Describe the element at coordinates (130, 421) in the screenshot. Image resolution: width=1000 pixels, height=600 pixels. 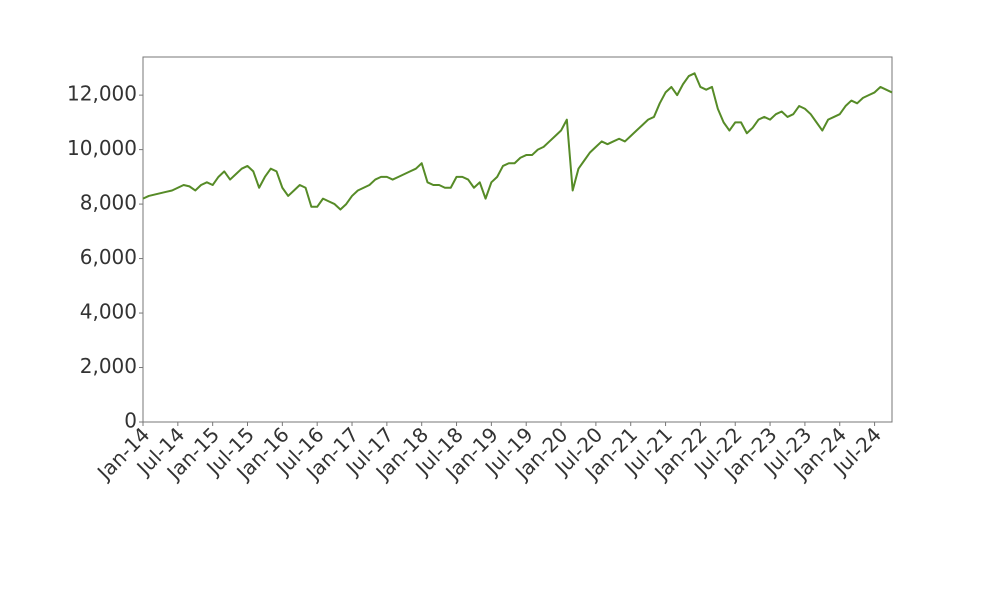
I see `y-tick-label: 0` at that location.